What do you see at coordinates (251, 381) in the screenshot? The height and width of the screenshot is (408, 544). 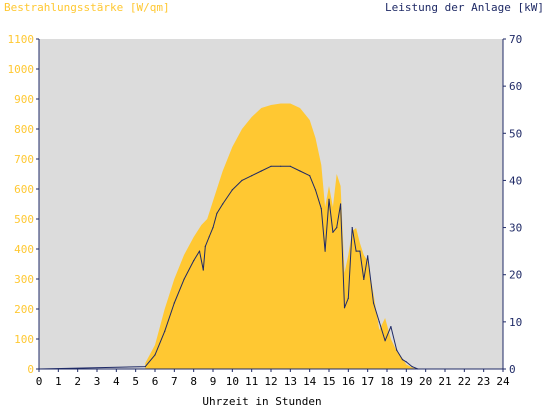 I see `x-tick-label: 11` at bounding box center [251, 381].